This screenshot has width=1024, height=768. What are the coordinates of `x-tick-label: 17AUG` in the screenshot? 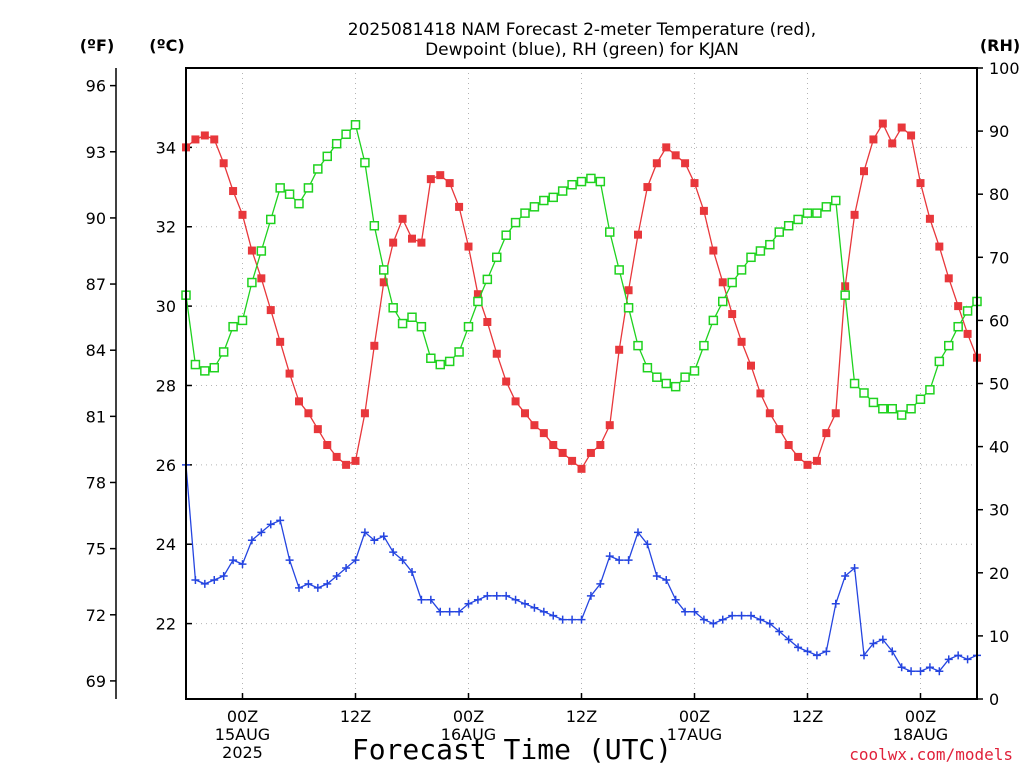 It's located at (694, 734).